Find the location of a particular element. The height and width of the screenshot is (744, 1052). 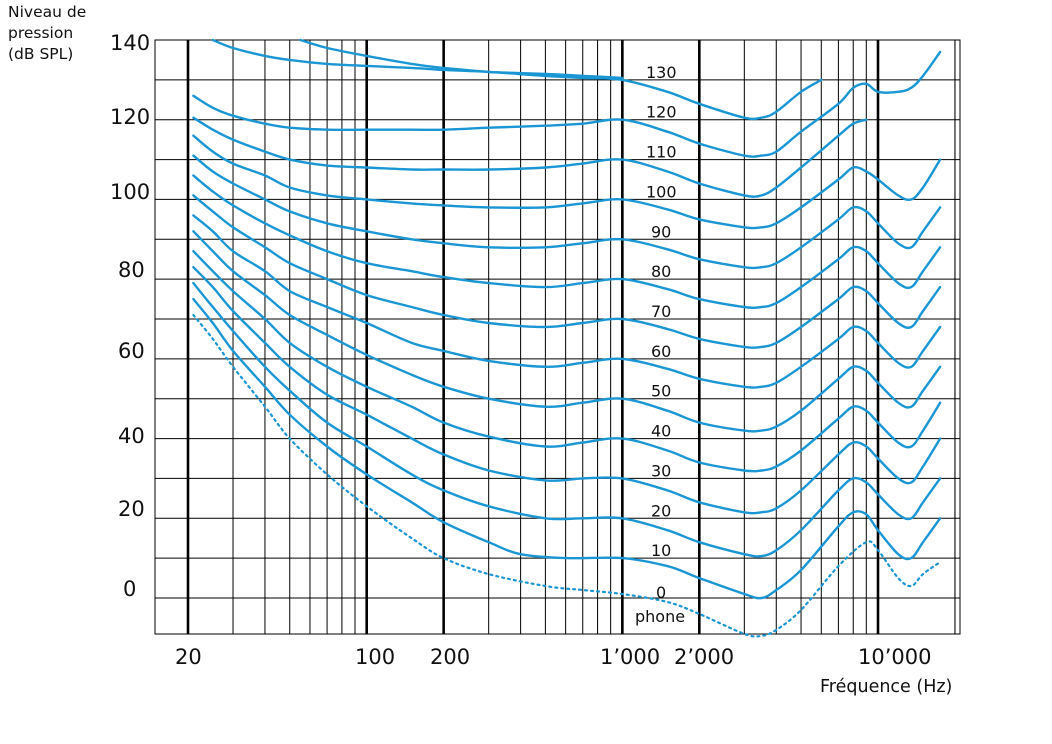

x-tick-label: 100 is located at coordinates (375, 657).